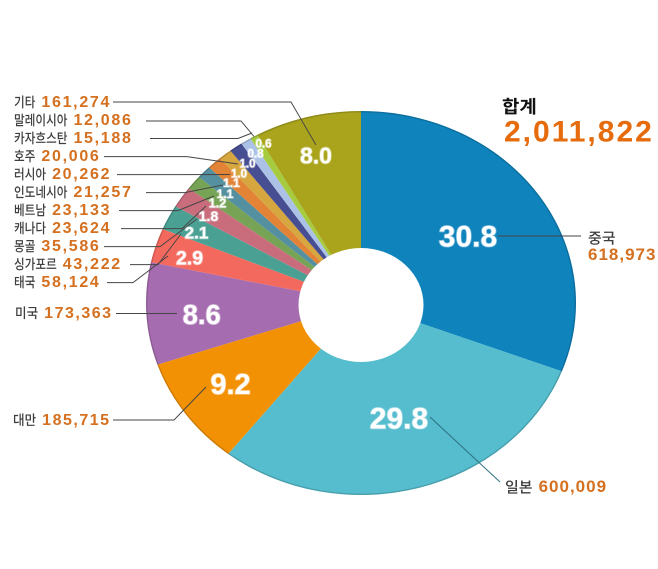 Image resolution: width=658 pixels, height=569 pixels. I want to click on svg-text: 20,262, so click(81, 174).